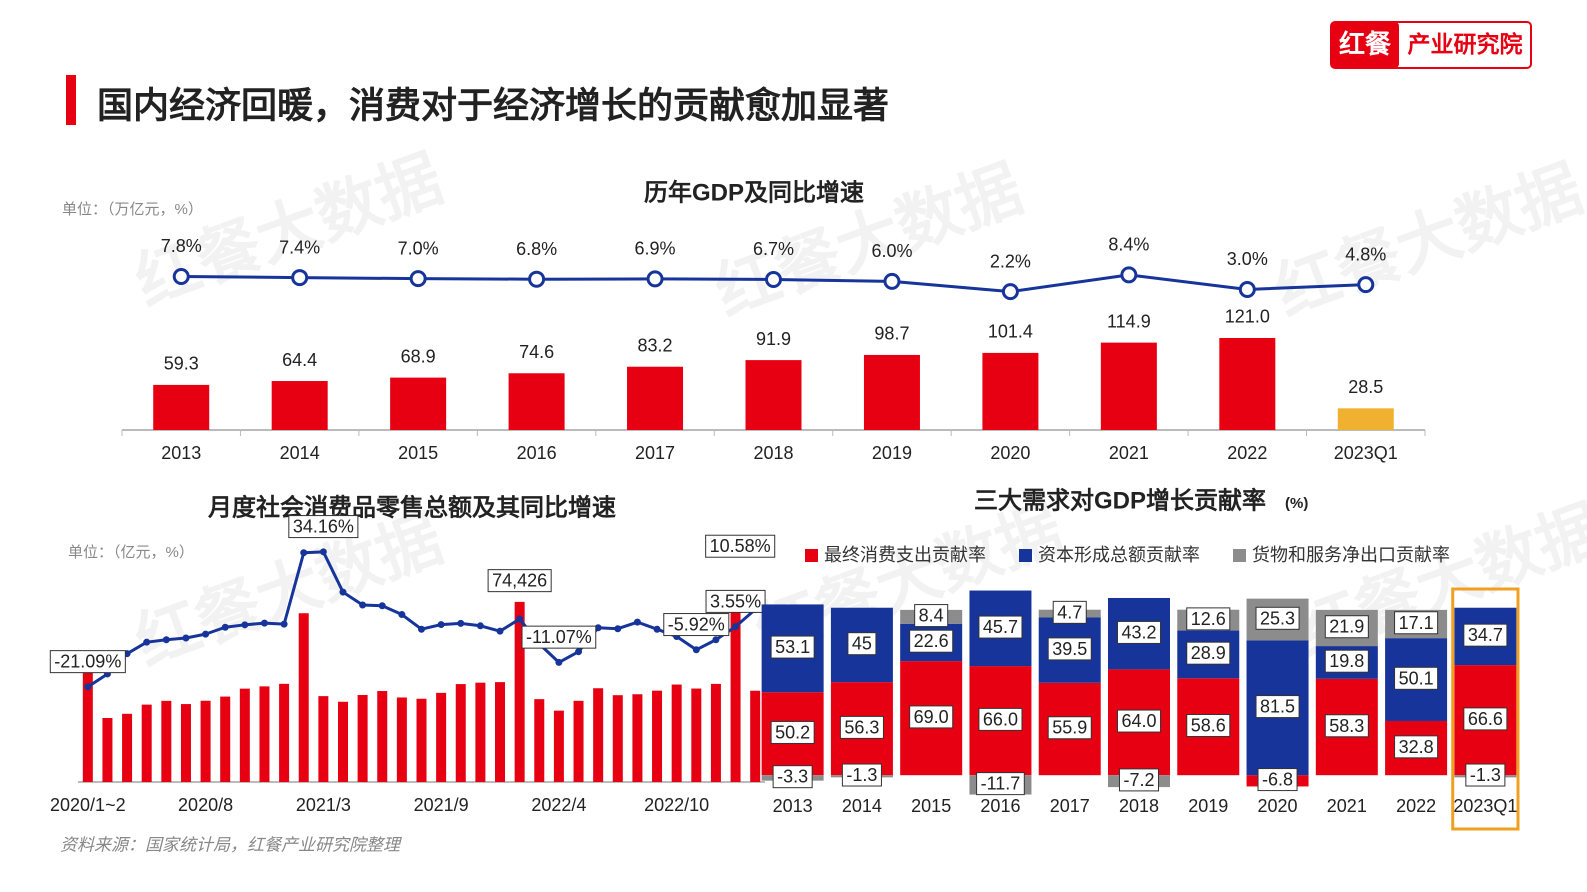 The height and width of the screenshot is (892, 1587). I want to click on data-label: 58.6, so click(1208, 726).